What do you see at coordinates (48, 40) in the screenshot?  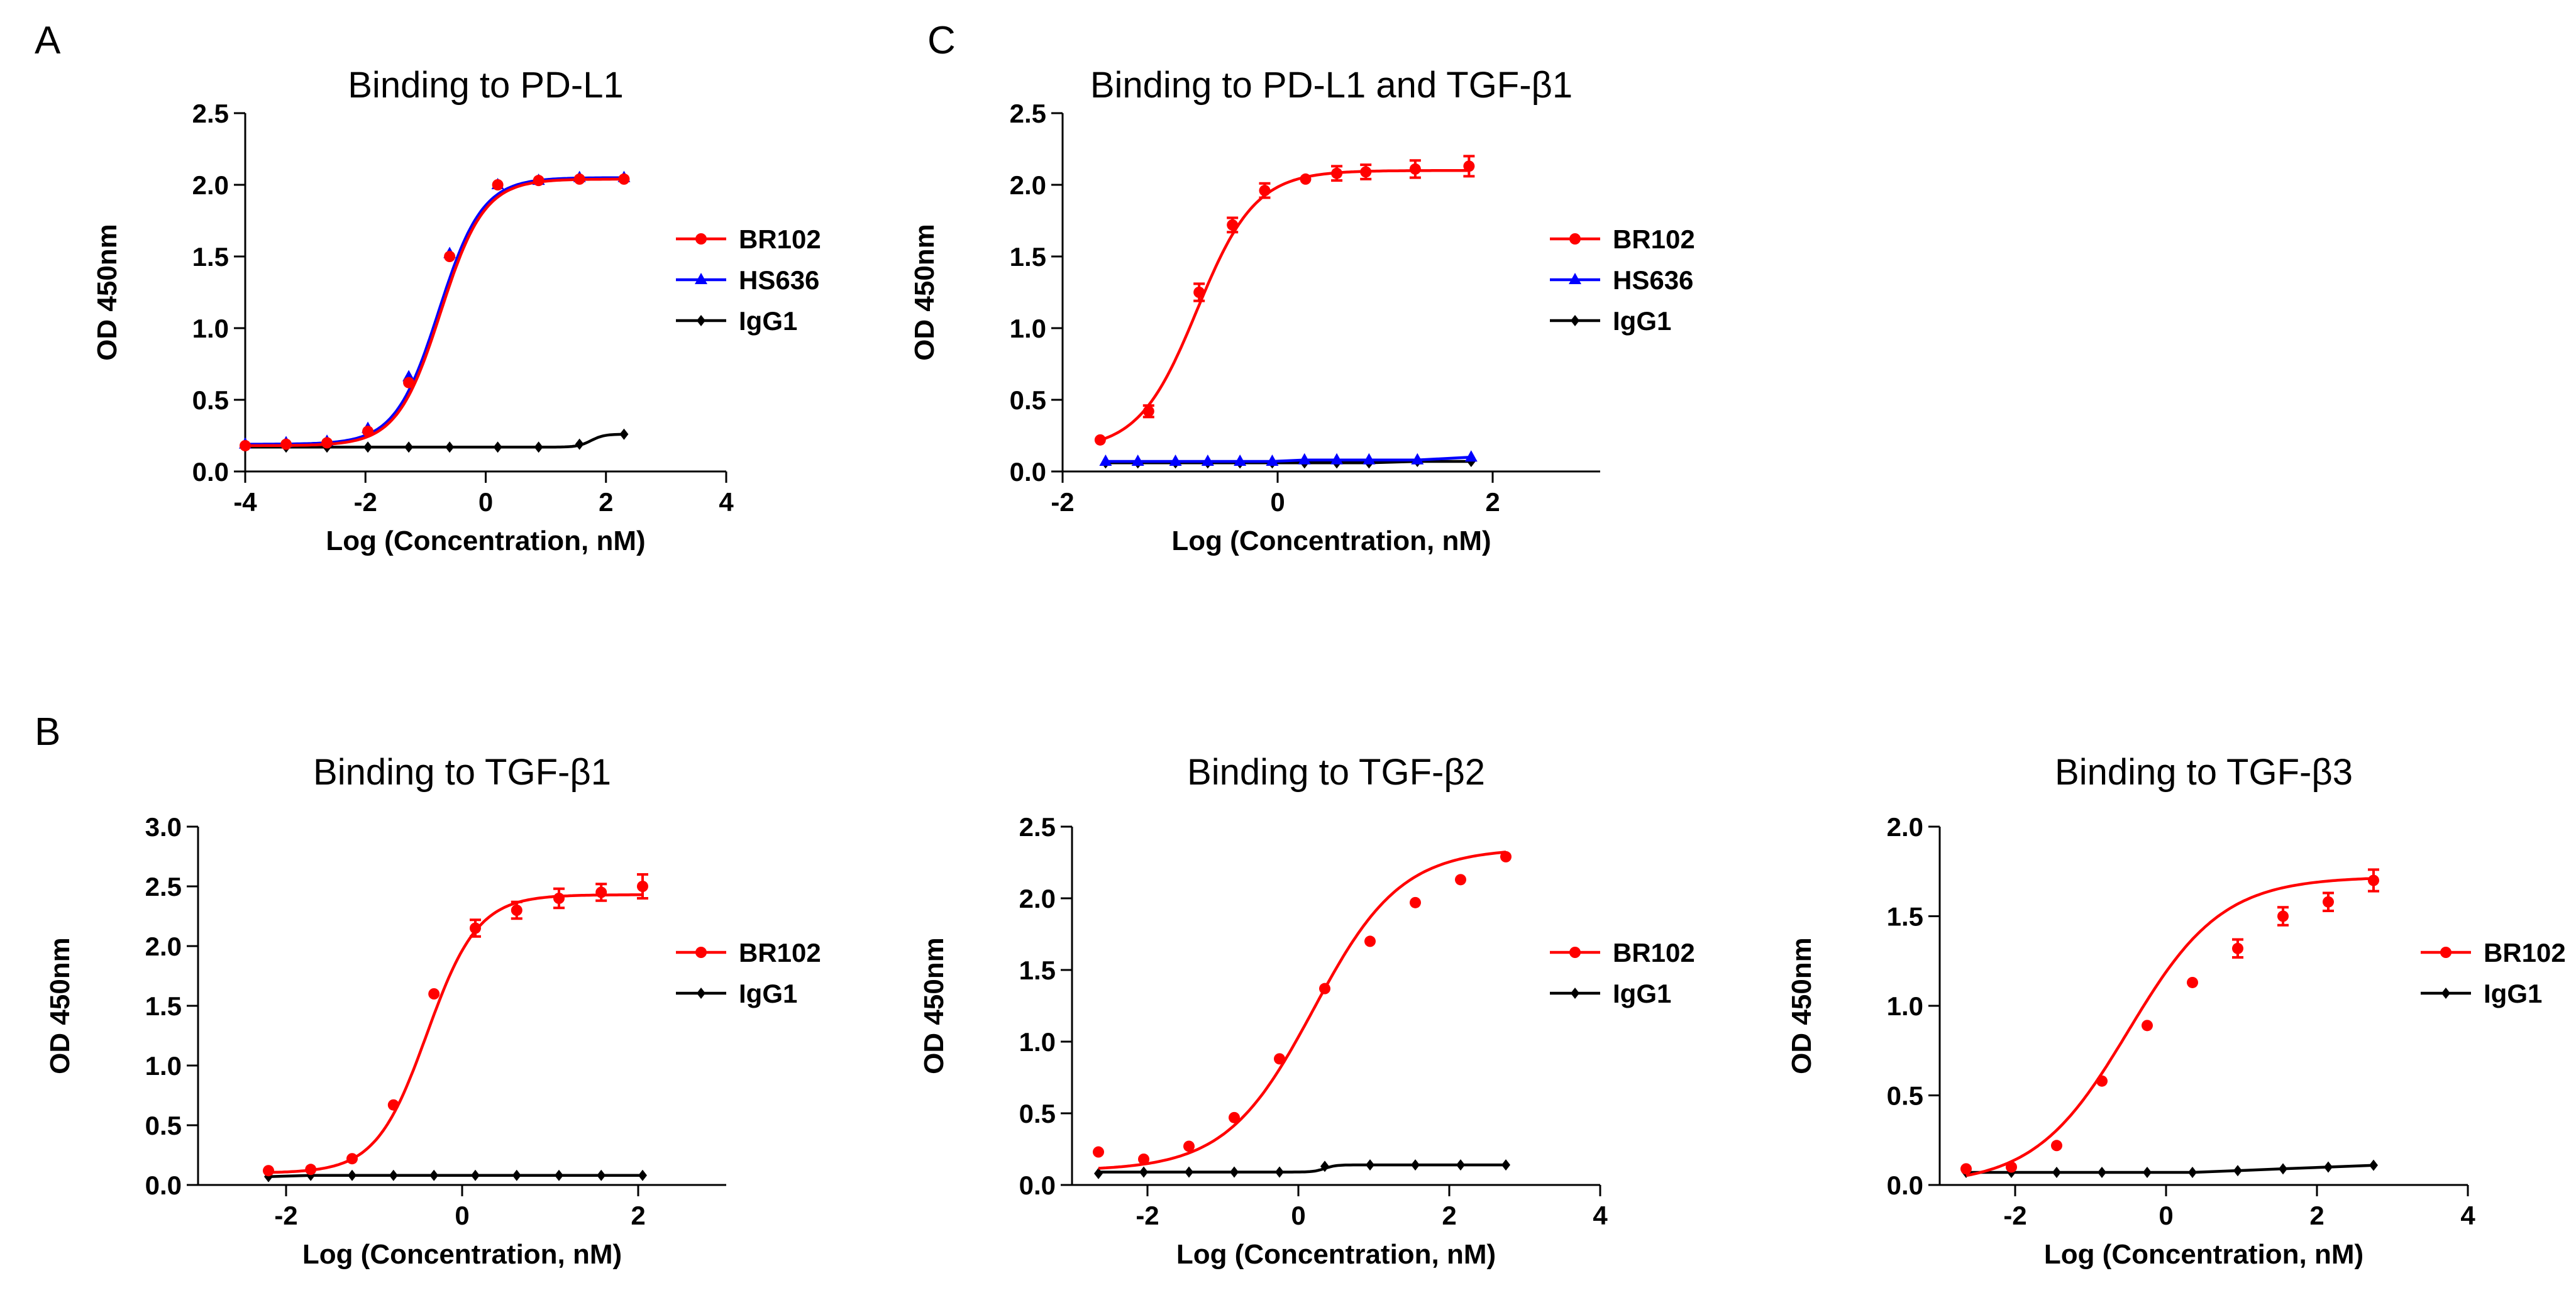 I see `panel-letter-a: A` at bounding box center [48, 40].